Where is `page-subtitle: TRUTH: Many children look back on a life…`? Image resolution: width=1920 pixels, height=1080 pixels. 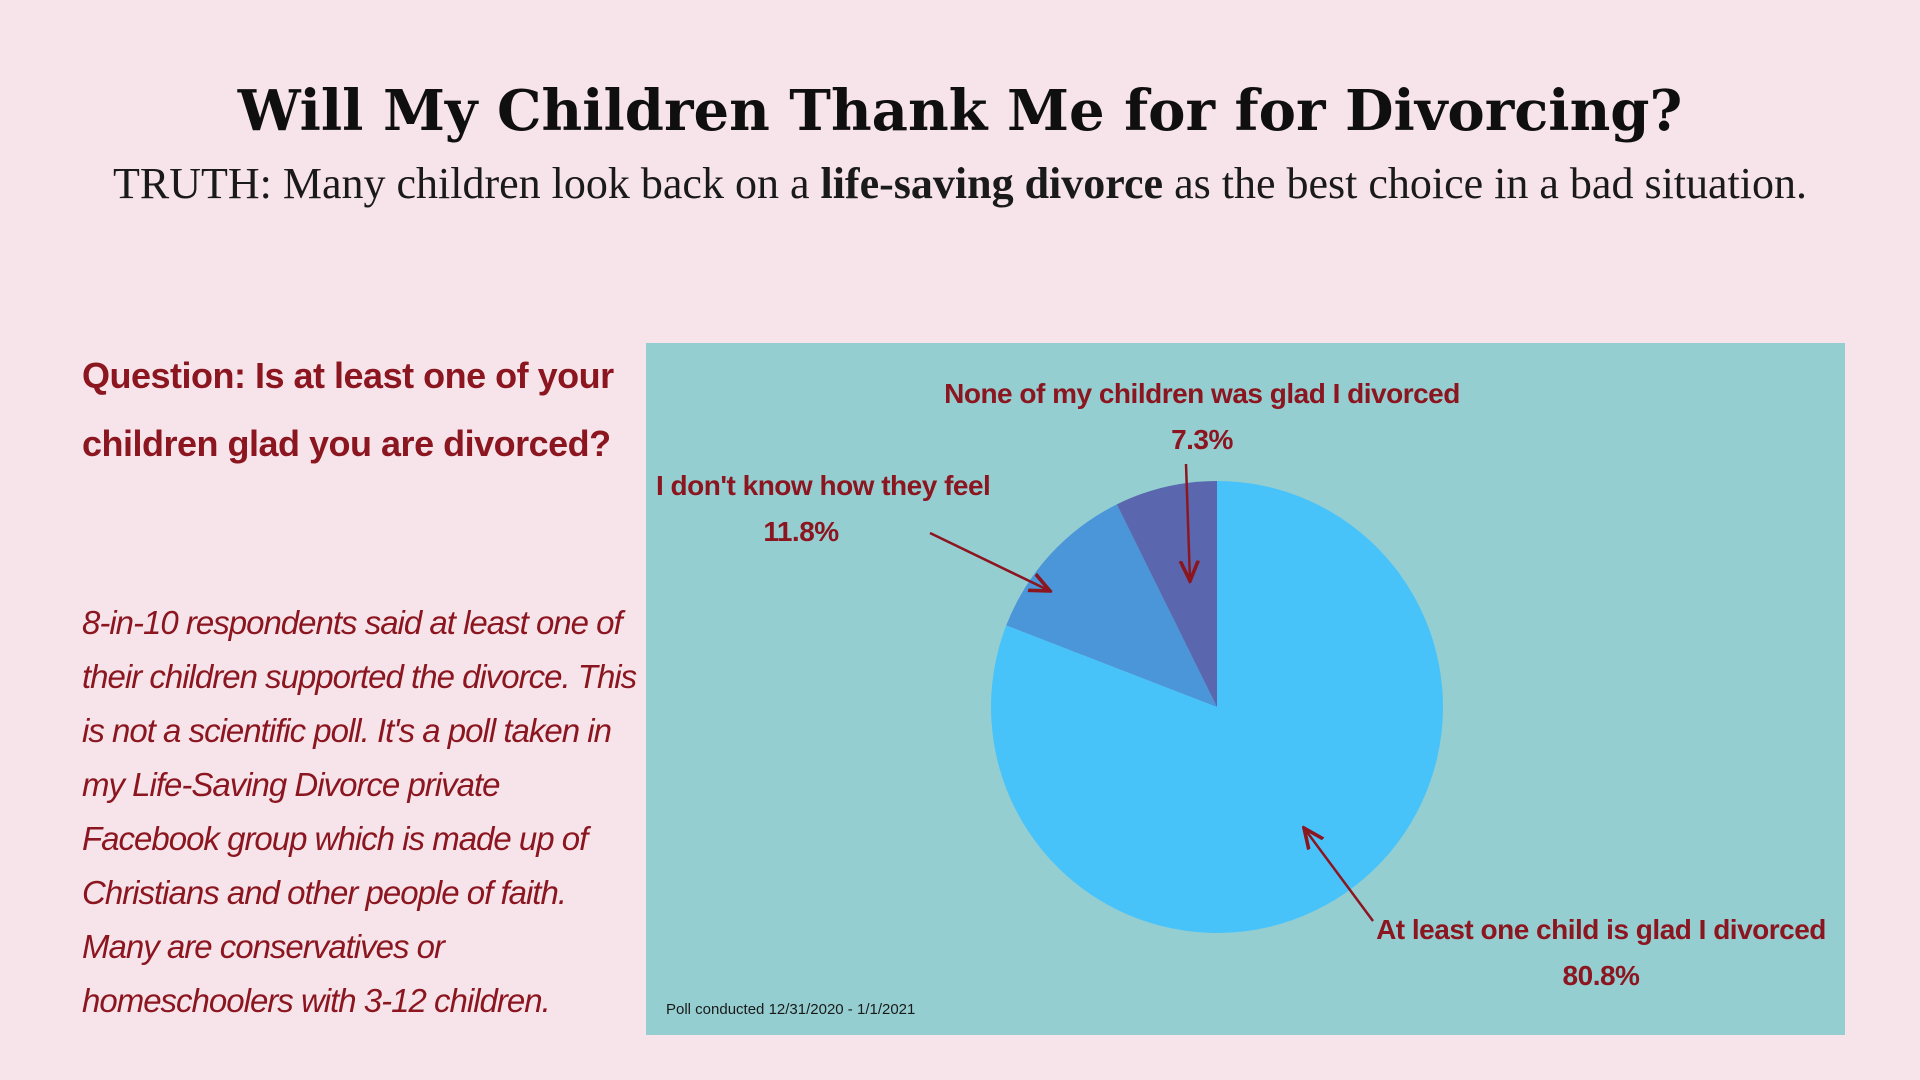 page-subtitle: TRUTH: Many children look back on a life… is located at coordinates (960, 183).